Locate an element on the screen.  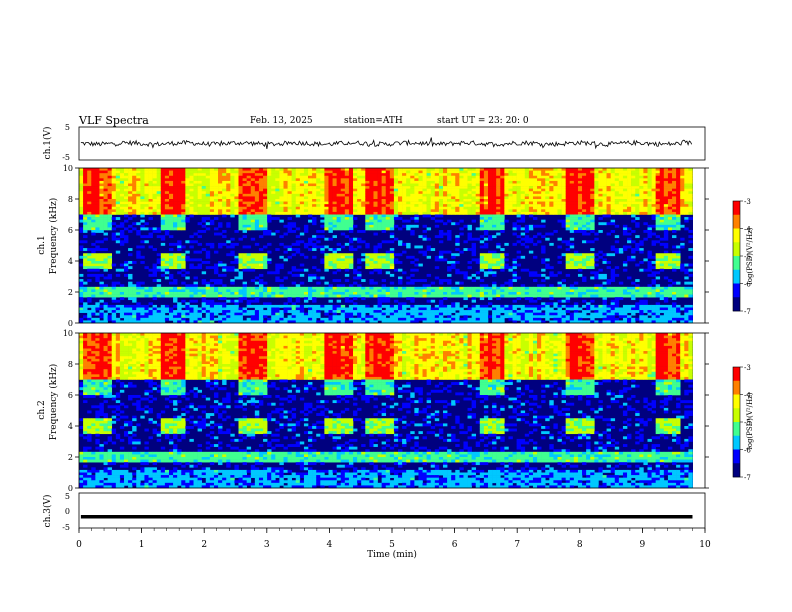
ch1-colorbar-label: log(PSD)(V²/Hz) is located at coordinates (750, 255).